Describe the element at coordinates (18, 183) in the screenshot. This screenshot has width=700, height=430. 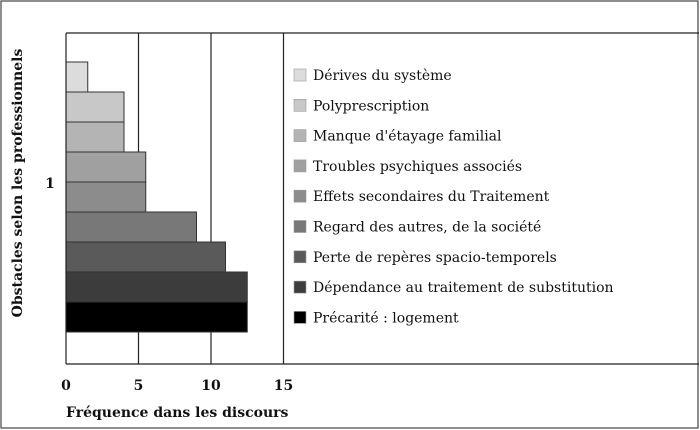
I see `y-axis-title: Obstacles selon les professionnels` at that location.